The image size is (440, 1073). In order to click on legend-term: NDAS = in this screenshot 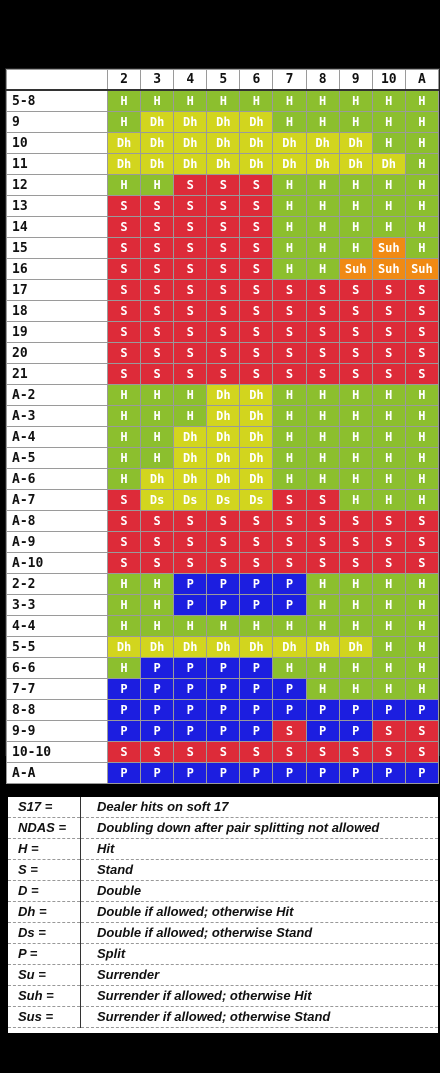, I will do `click(44, 828)`.